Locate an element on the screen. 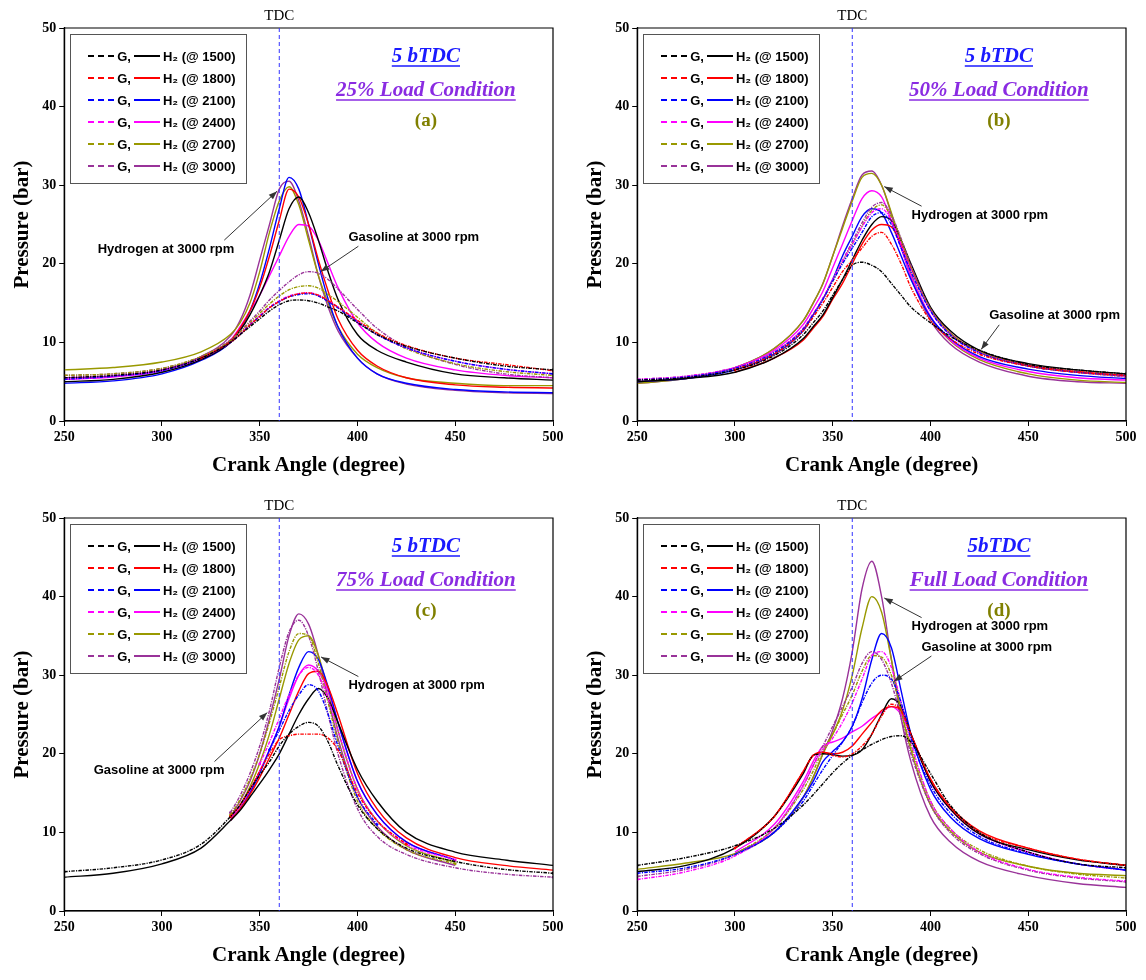  annotation: (b) is located at coordinates (999, 120).